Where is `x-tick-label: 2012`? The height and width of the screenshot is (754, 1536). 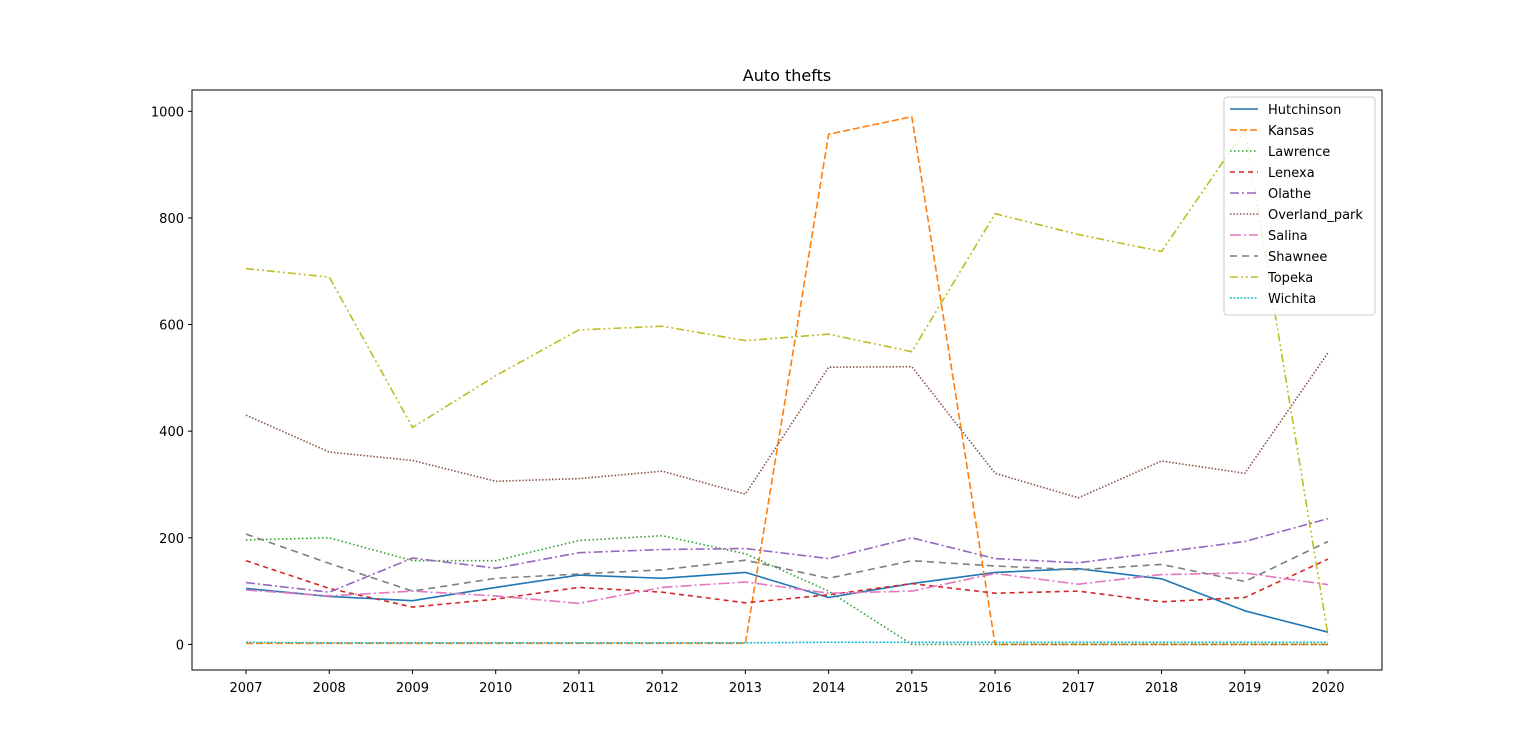
x-tick-label: 2012 is located at coordinates (662, 688).